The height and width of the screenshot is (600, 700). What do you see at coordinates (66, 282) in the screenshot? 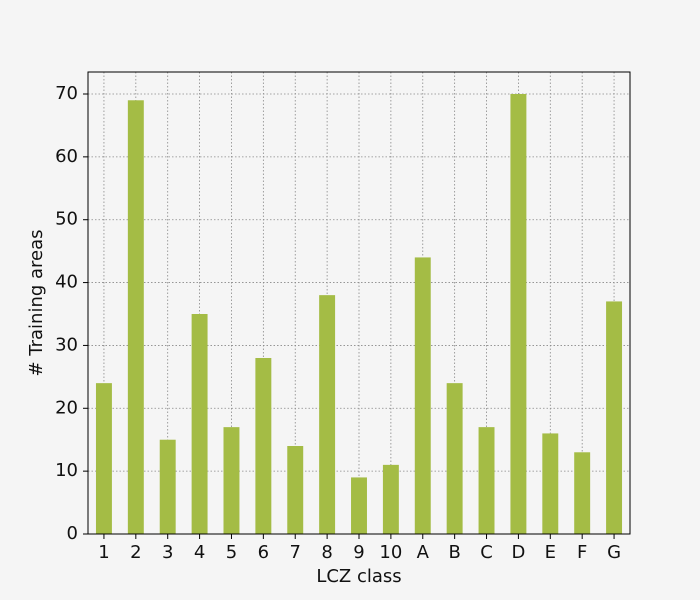
I see `y-tick-label: 40` at bounding box center [66, 282].